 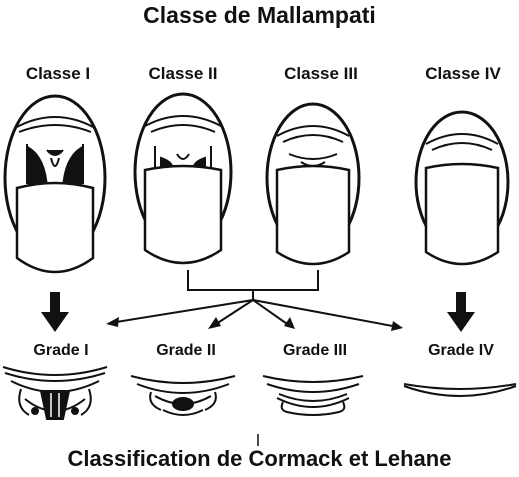 I want to click on classe-3-label: Classe III, so click(x=321, y=73).